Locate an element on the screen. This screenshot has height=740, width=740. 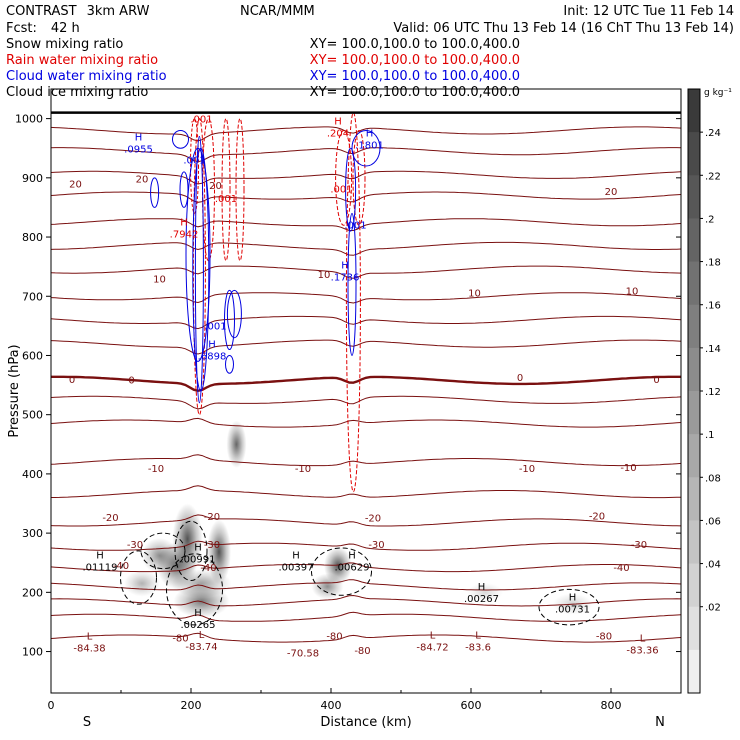
isotherm--40 is located at coordinates (366, 567).